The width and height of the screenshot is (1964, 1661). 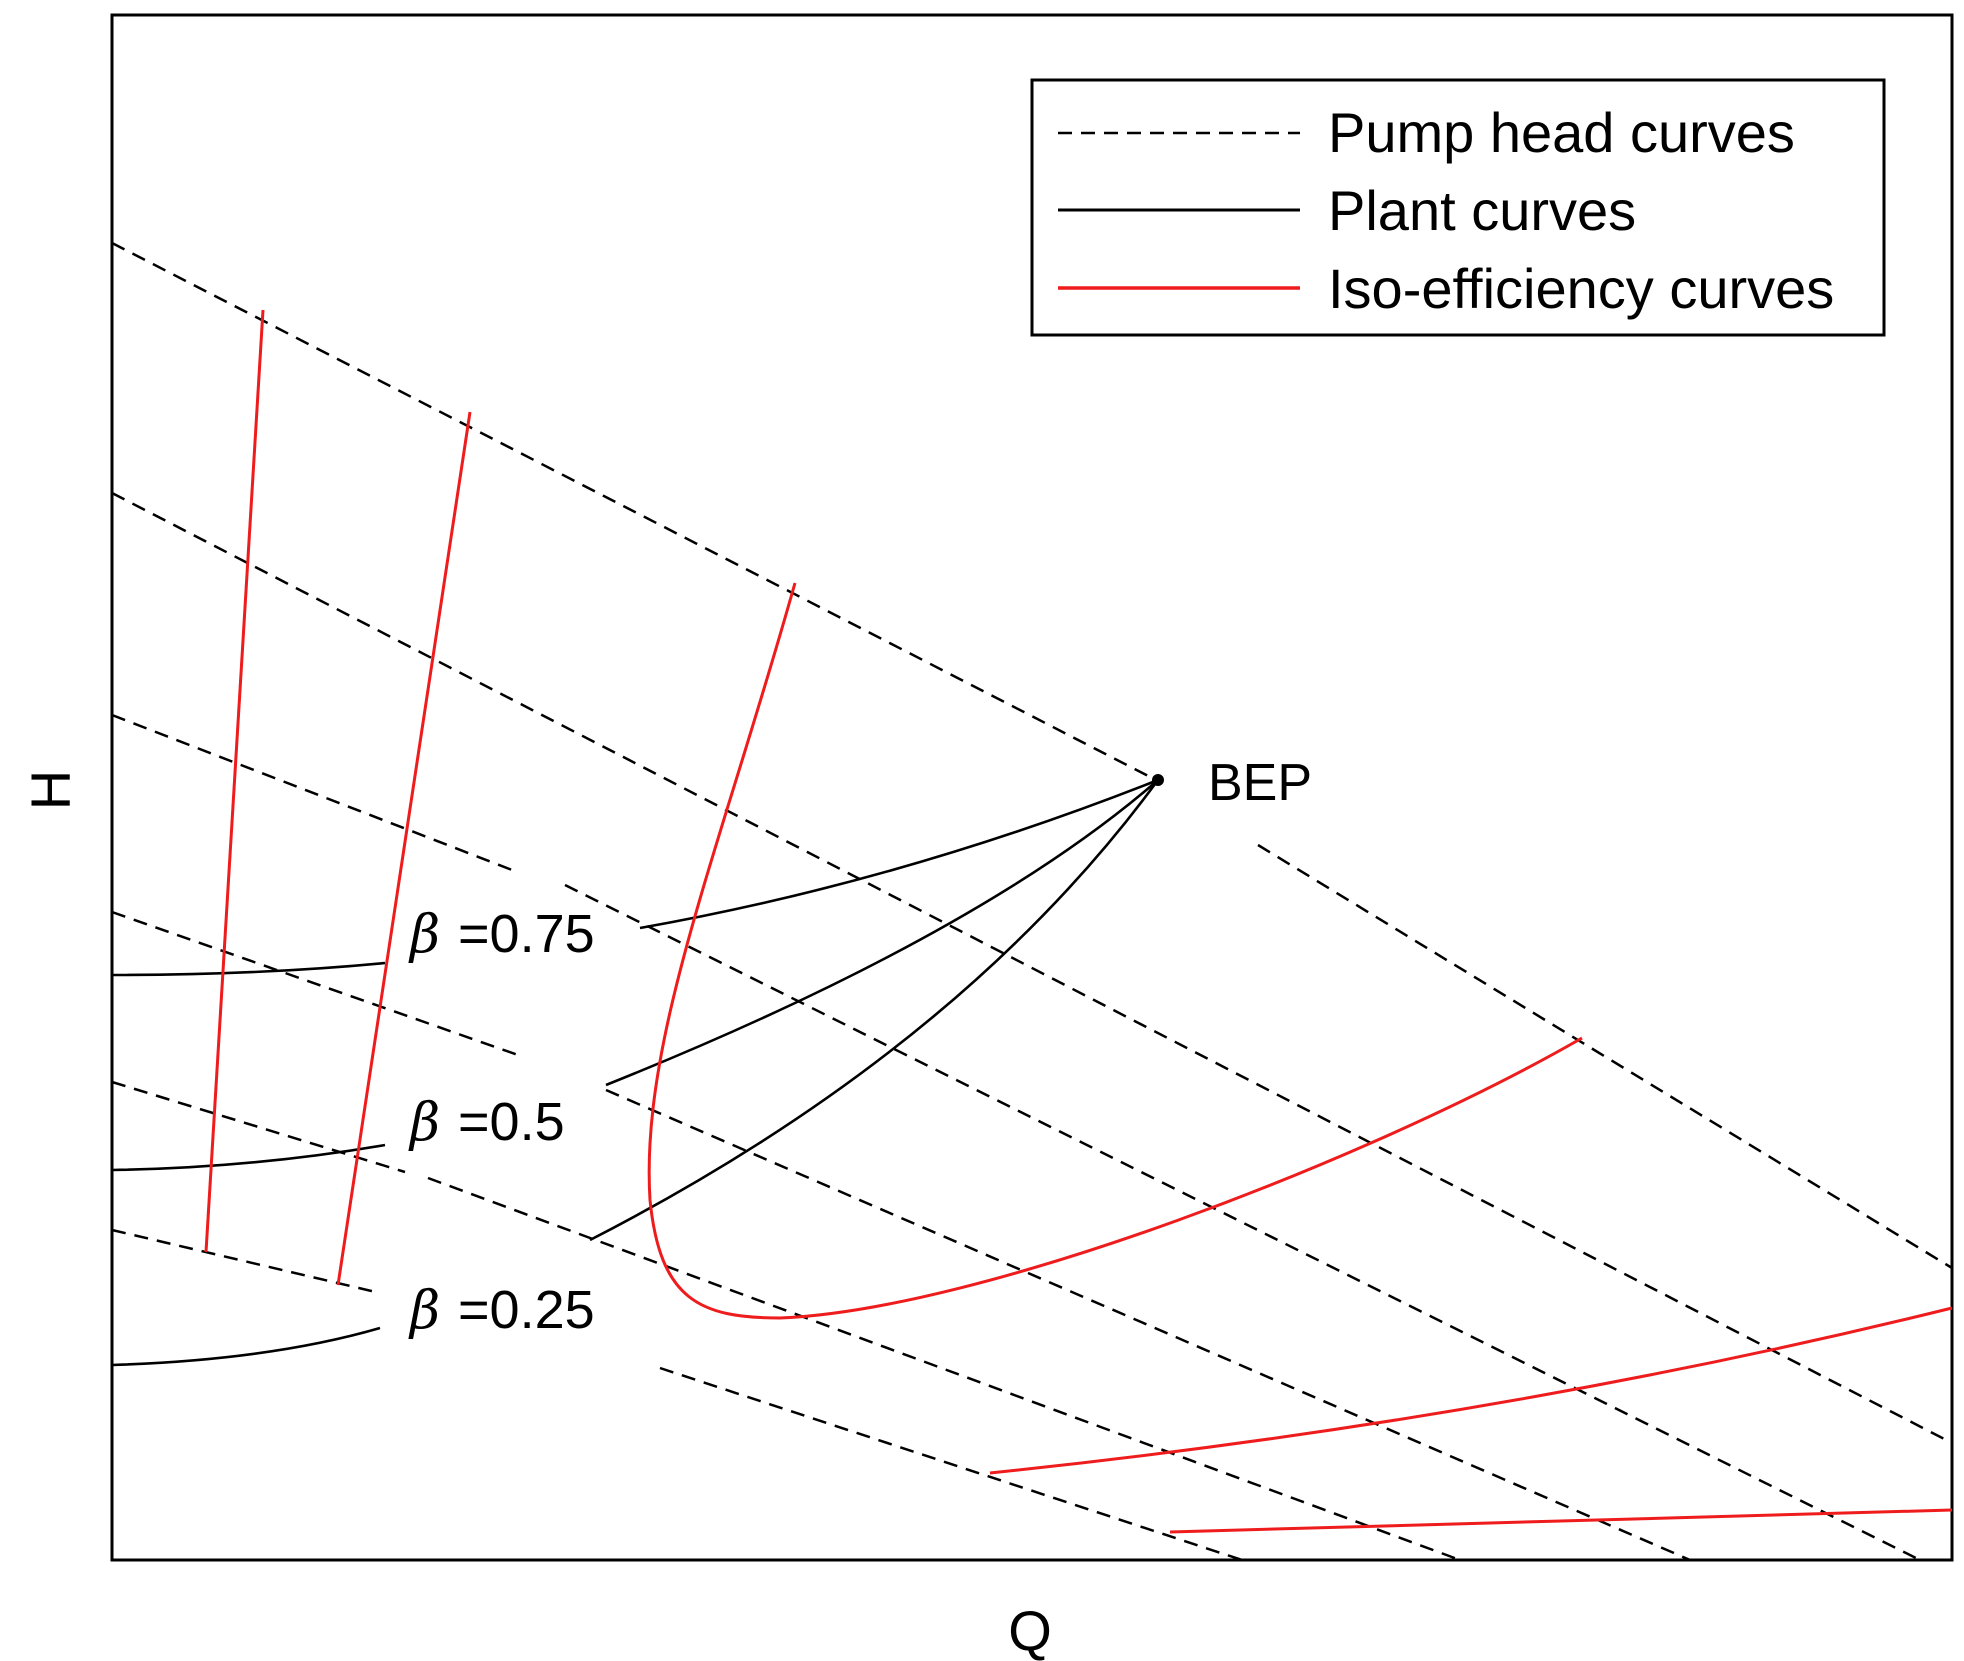 I want to click on plant-curve-075-right, so click(x=899, y=854).